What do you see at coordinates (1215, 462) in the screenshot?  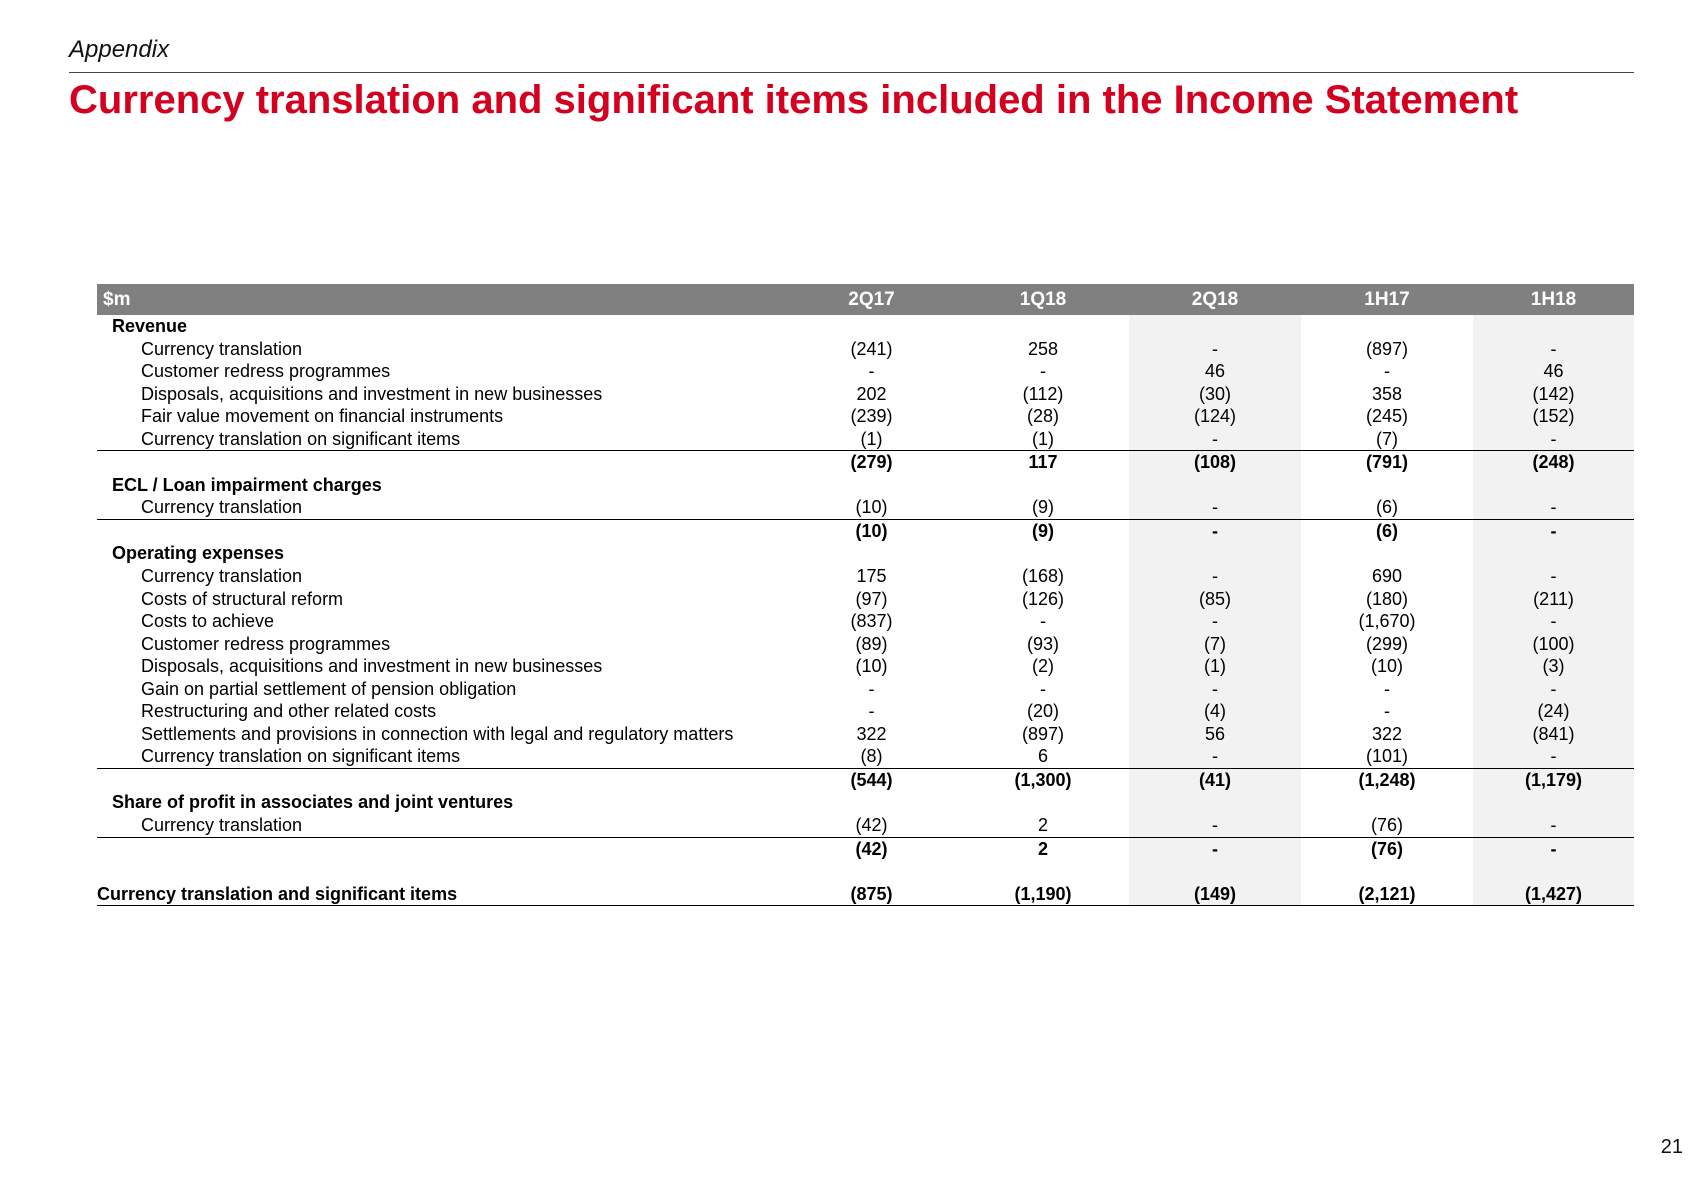 I see `value-cell: (108)` at bounding box center [1215, 462].